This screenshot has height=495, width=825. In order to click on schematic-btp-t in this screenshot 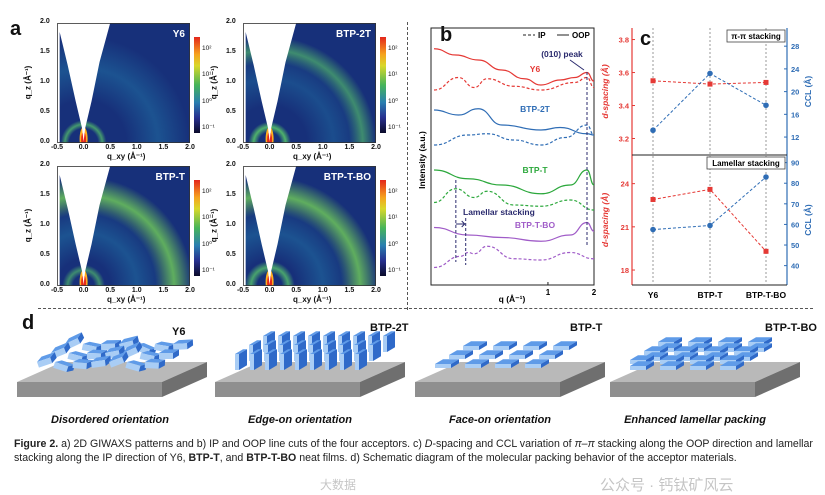, I will do `click(510, 369)`.